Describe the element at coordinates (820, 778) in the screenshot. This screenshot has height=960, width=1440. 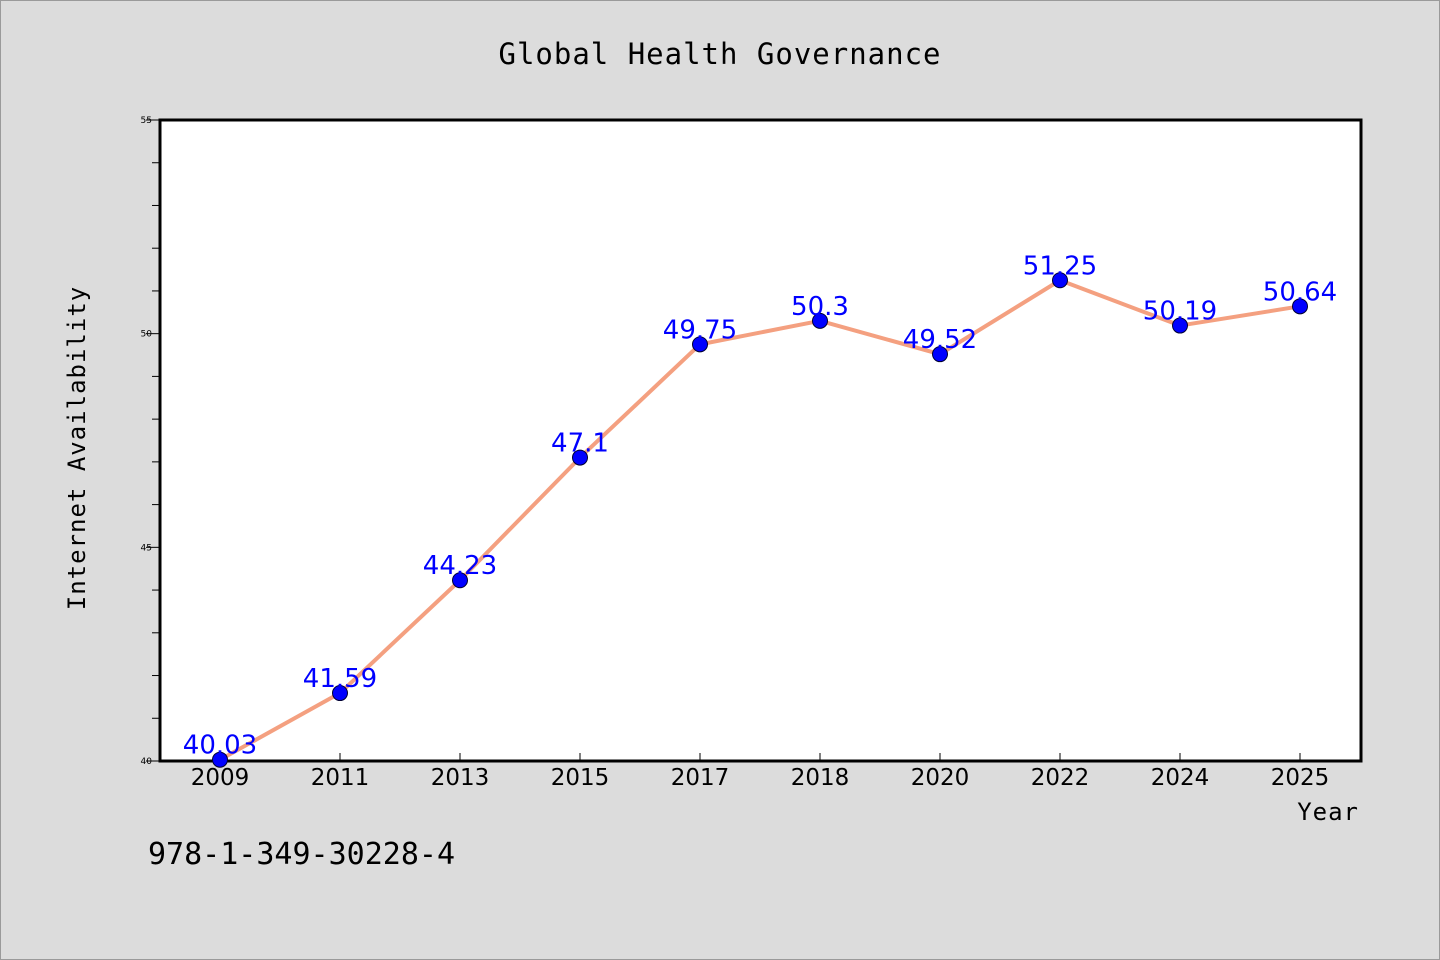
I see `x-tick-label: 2018` at that location.